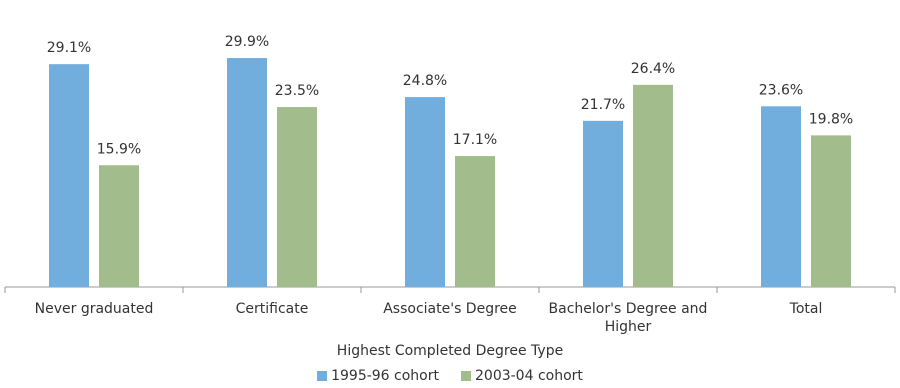 Image resolution: width=900 pixels, height=388 pixels. I want to click on data-label: 17.1%, so click(475, 140).